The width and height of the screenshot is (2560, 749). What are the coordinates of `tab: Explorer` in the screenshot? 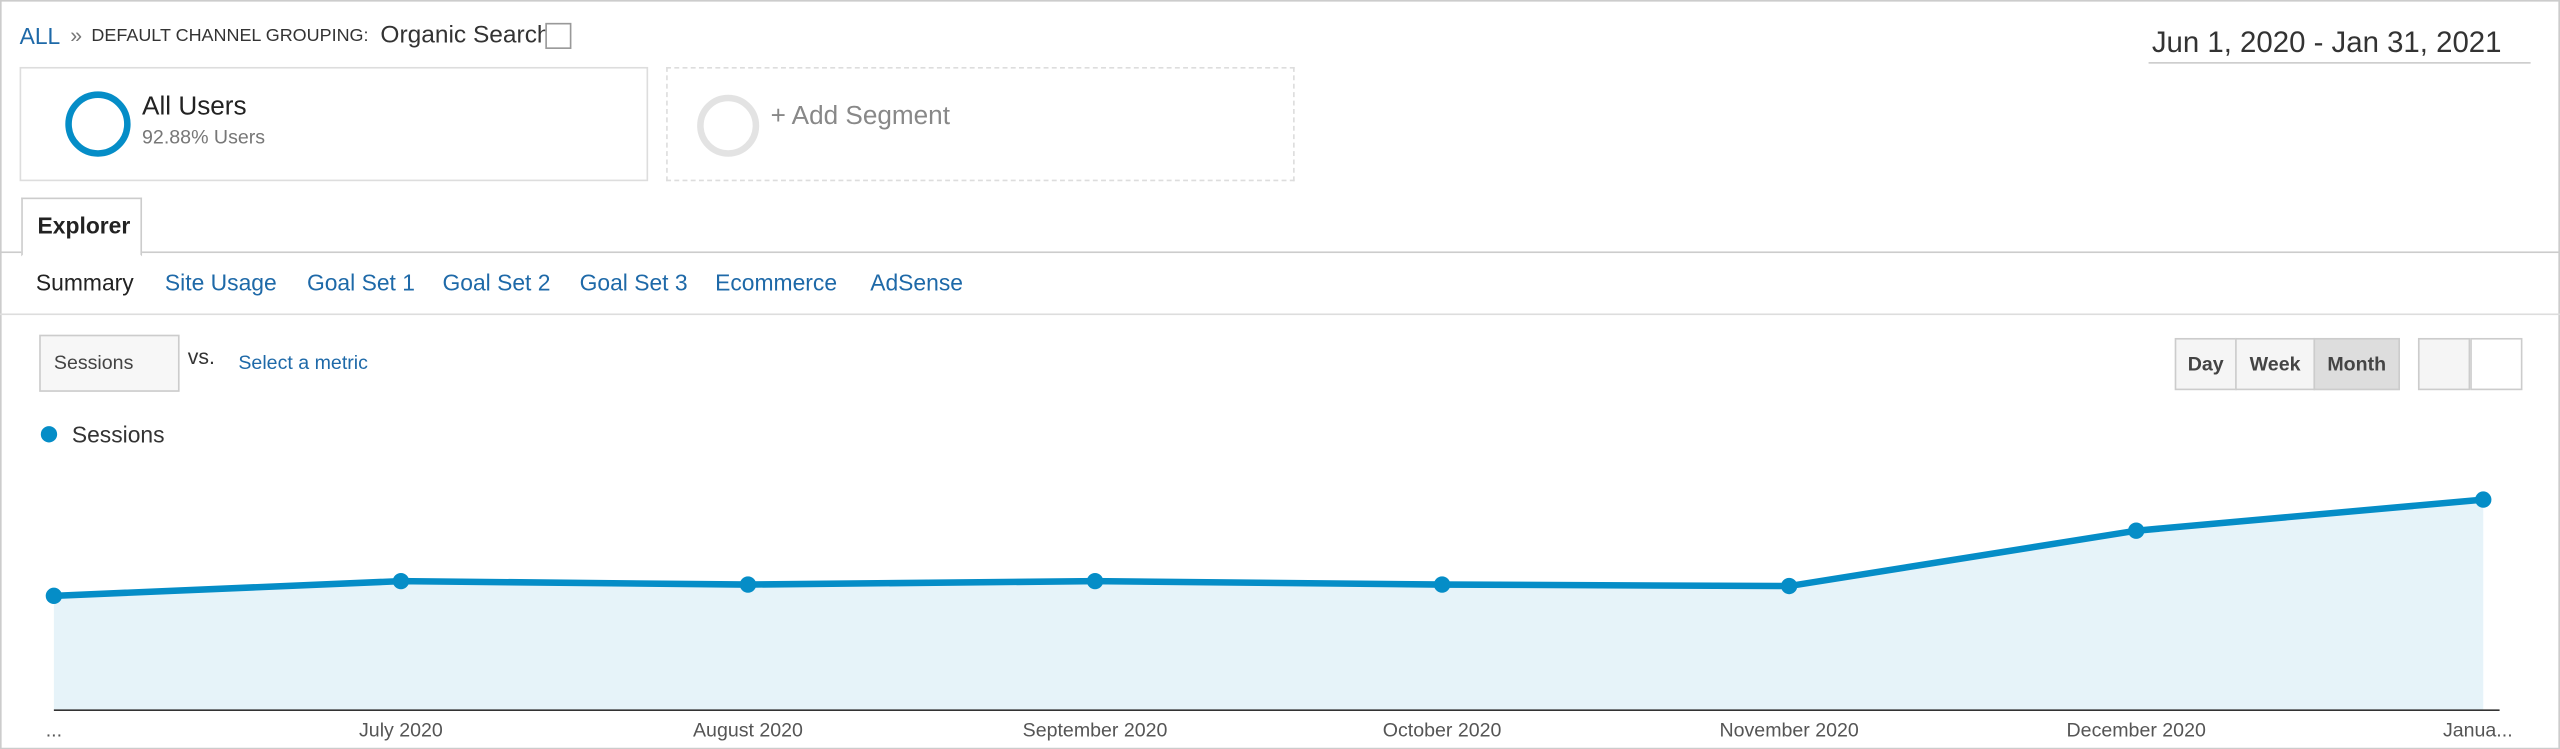 It's located at (84, 225).